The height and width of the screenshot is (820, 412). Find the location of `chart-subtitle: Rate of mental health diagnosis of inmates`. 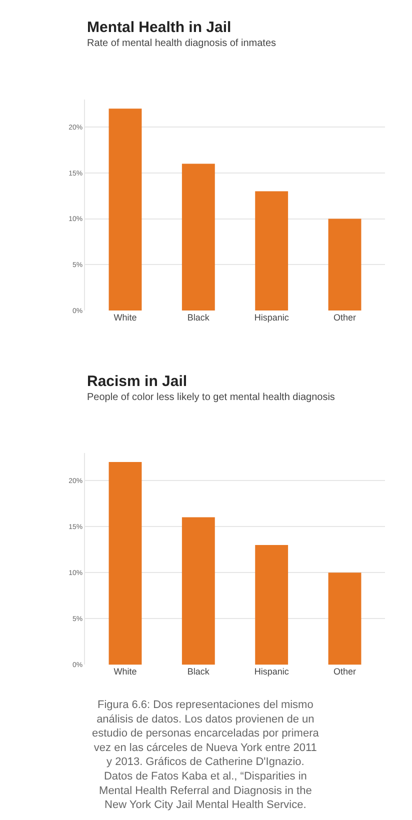

chart-subtitle: Rate of mental health diagnosis of inmates is located at coordinates (181, 43).